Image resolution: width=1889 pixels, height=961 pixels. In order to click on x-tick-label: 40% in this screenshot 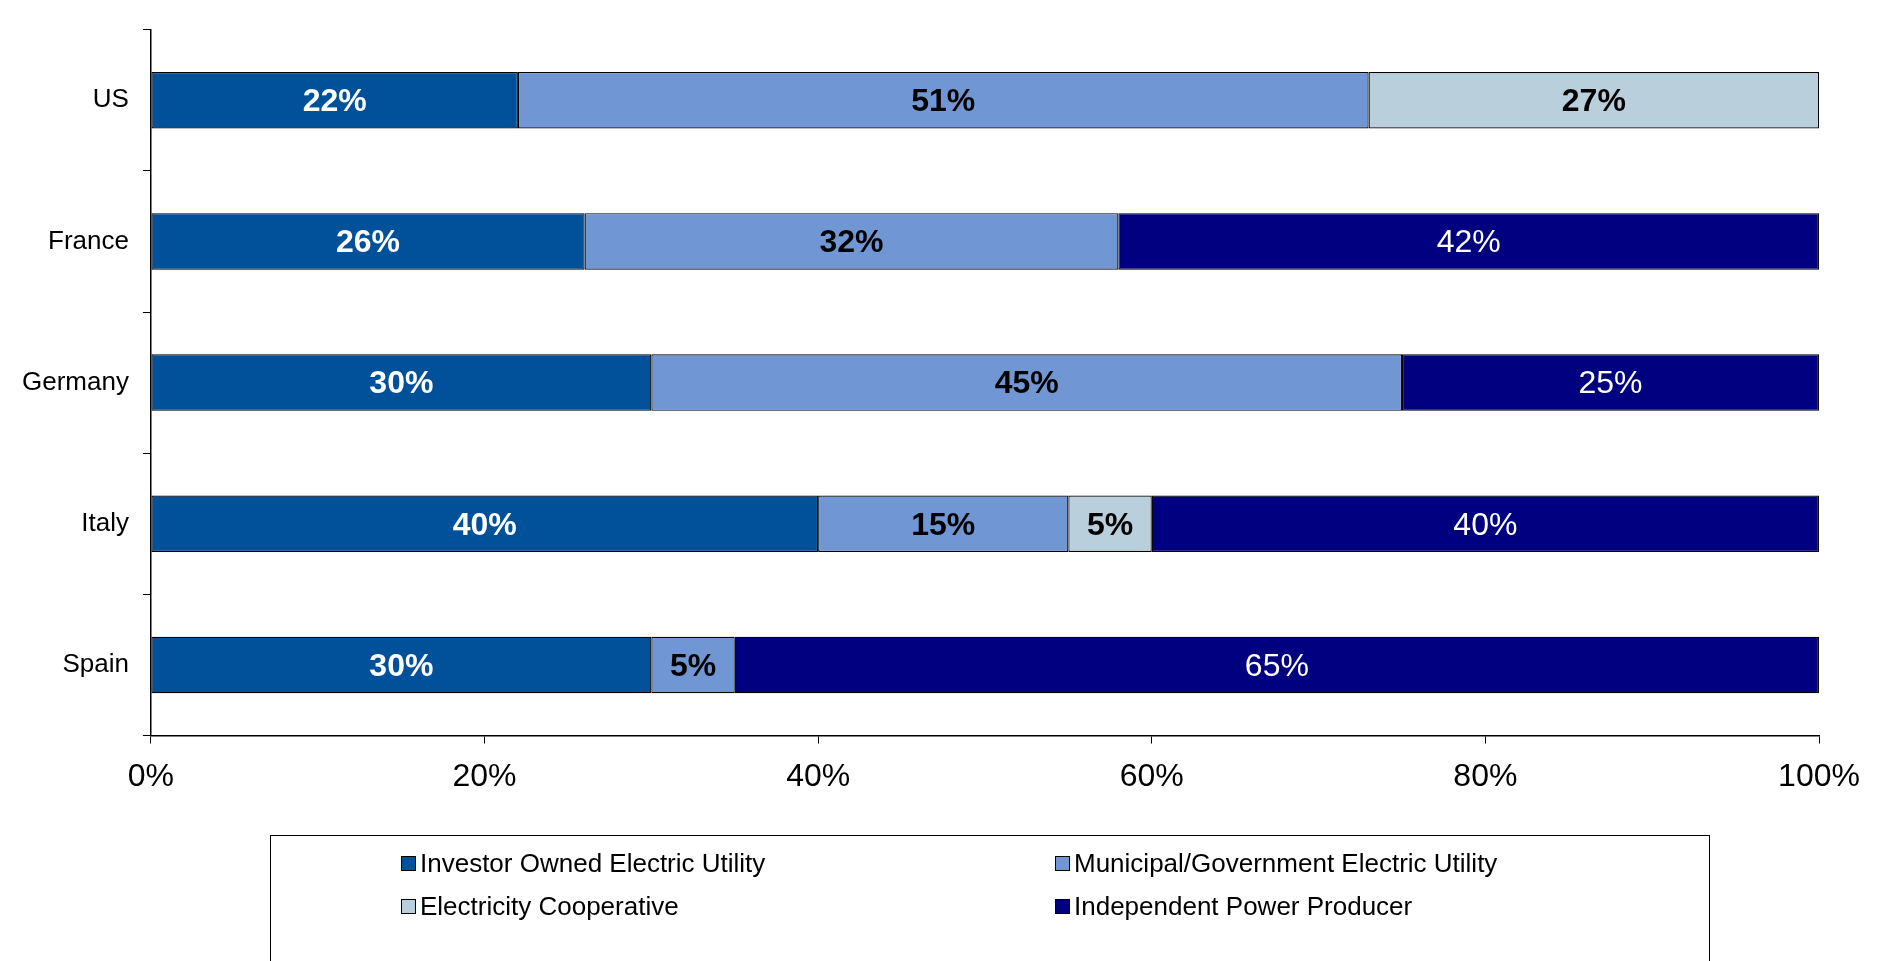, I will do `click(818, 774)`.